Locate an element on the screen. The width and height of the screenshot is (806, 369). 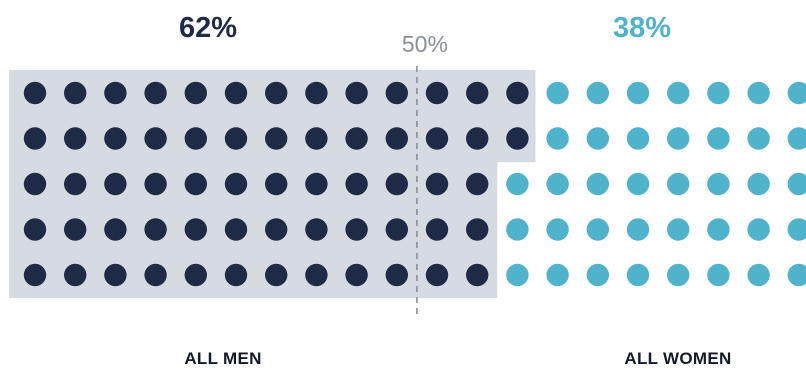
women-percentage-label: 38% is located at coordinates (642, 28).